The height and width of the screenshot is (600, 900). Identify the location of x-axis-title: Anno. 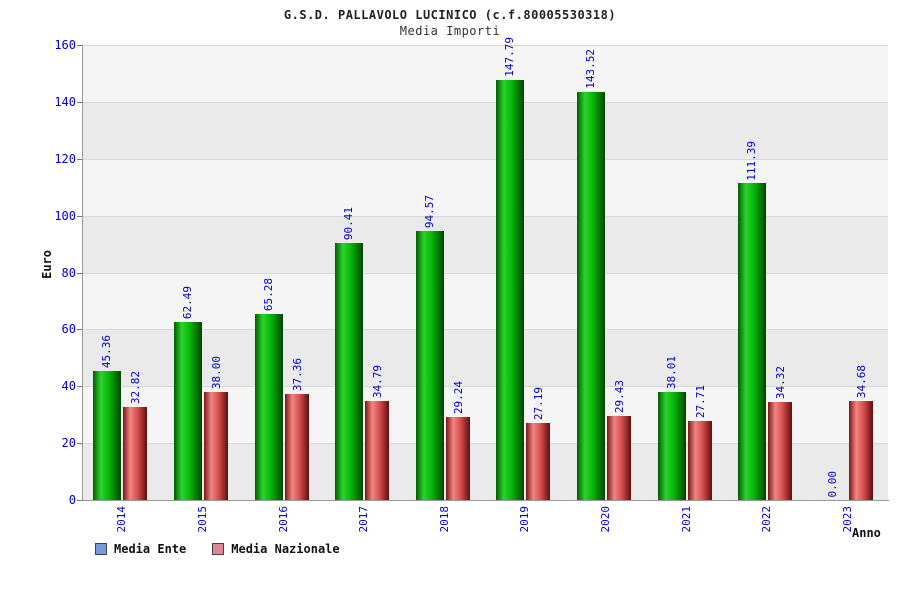
(866, 533).